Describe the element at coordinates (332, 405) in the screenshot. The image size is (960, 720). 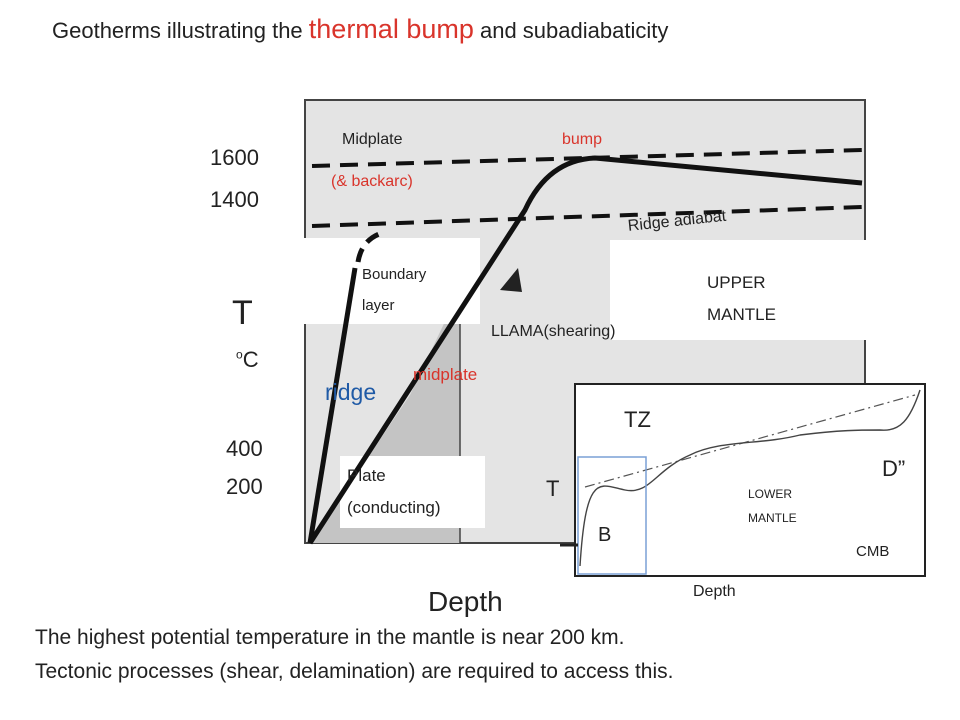
I see `ridge-geotherm-line` at that location.